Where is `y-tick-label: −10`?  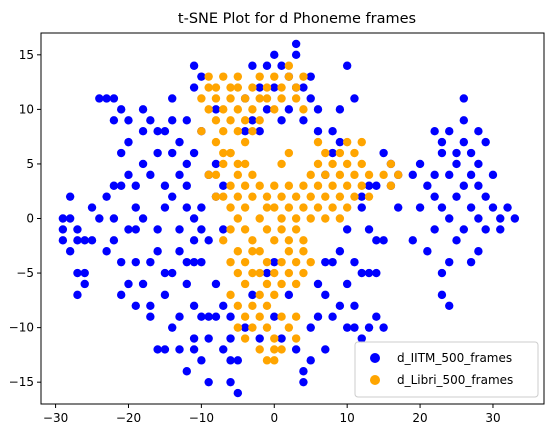 y-tick-label: −10 is located at coordinates (21, 328).